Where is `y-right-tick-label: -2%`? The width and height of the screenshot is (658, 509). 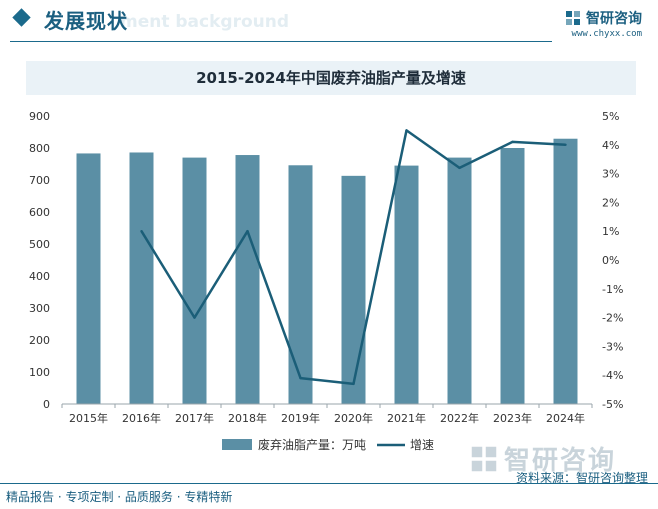
y-right-tick-label: -2% is located at coordinates (612, 318).